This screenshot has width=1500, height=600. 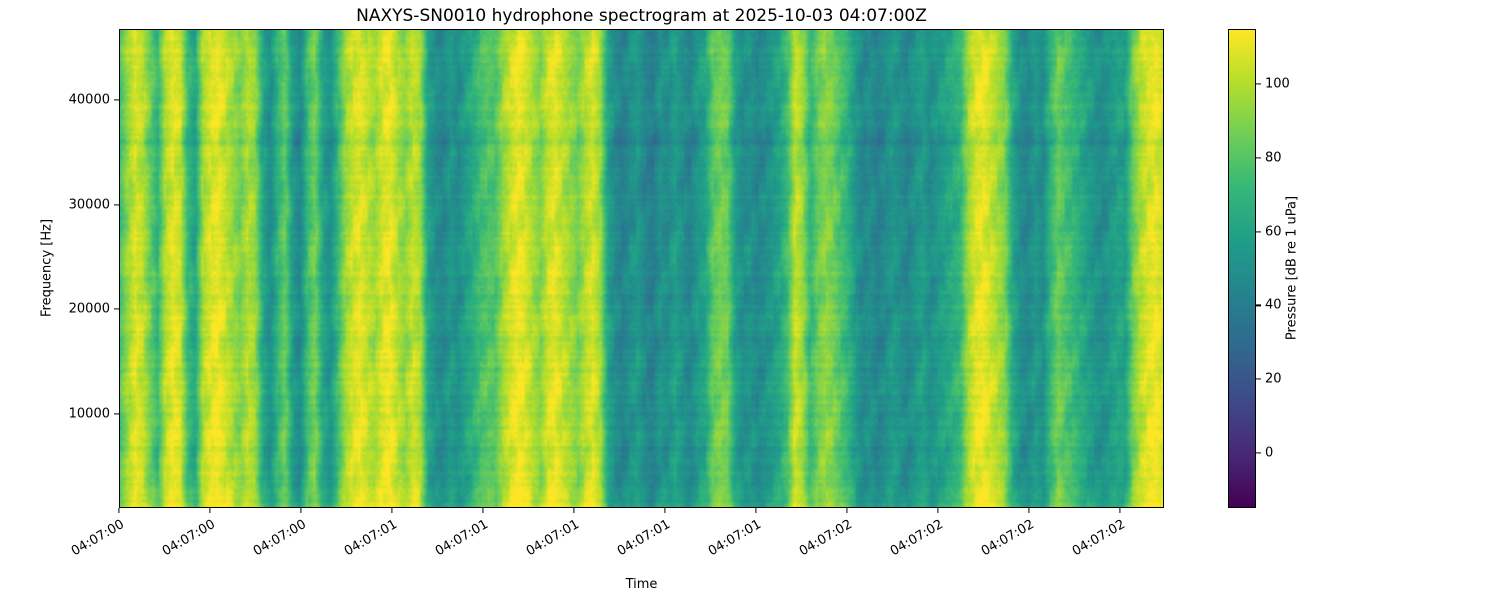 What do you see at coordinates (1269, 453) in the screenshot?
I see `colorbar-tick-label: 0` at bounding box center [1269, 453].